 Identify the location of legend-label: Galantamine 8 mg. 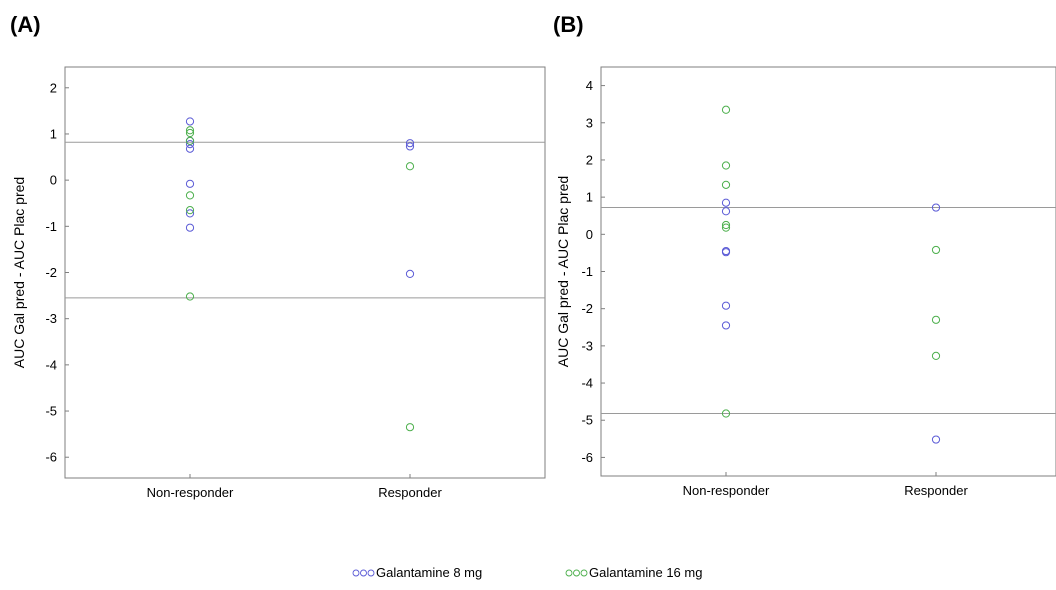
(429, 572).